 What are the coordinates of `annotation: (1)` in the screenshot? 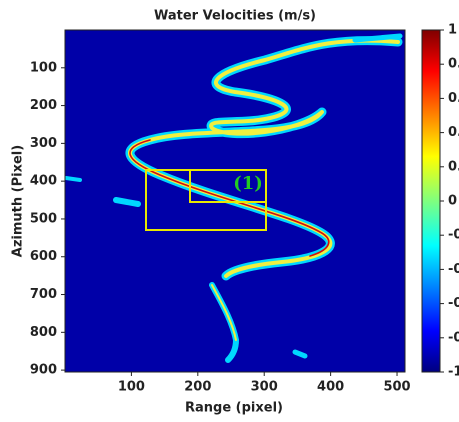 It's located at (248, 183).